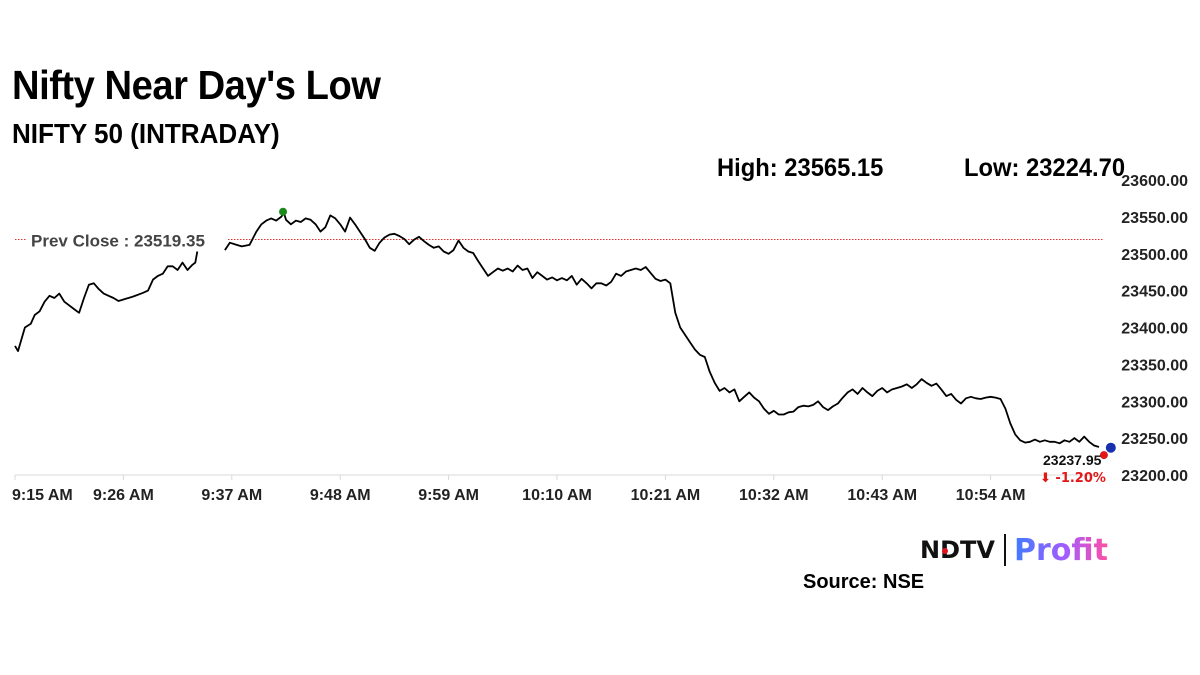  I want to click on brand-divider, so click(1004, 550).